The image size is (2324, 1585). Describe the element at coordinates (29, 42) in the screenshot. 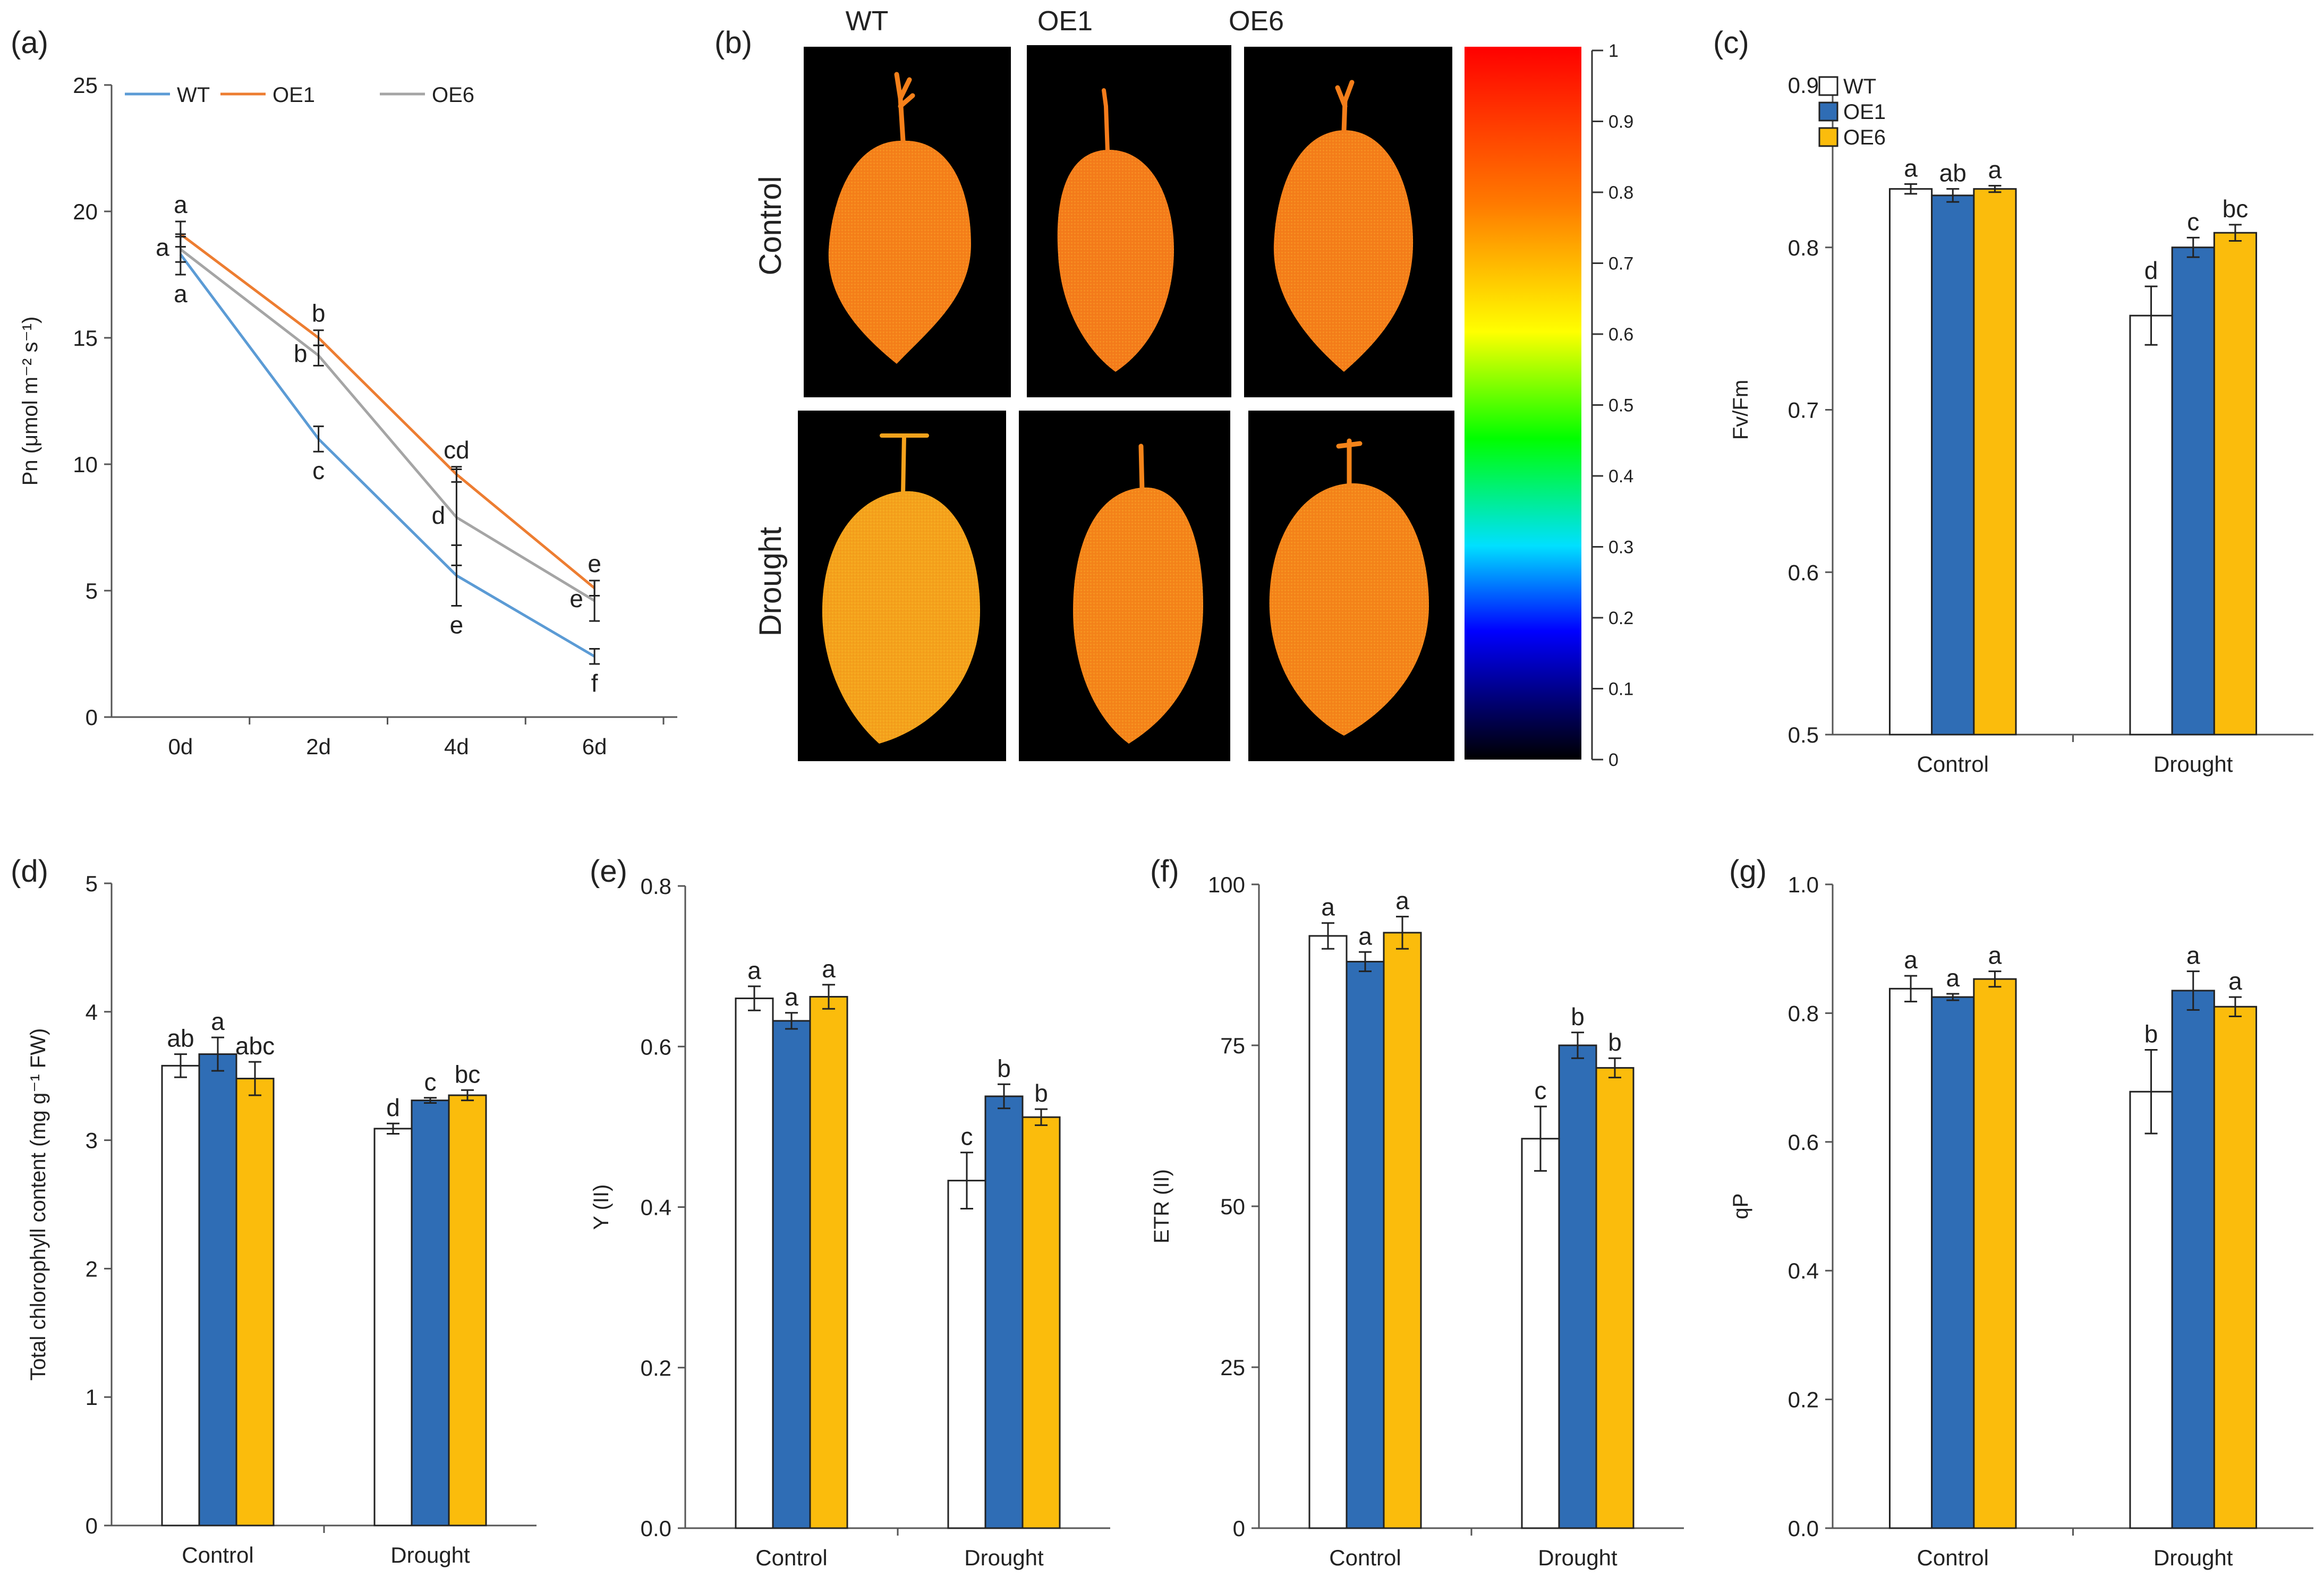

I see `panel-label-a: (a)` at that location.